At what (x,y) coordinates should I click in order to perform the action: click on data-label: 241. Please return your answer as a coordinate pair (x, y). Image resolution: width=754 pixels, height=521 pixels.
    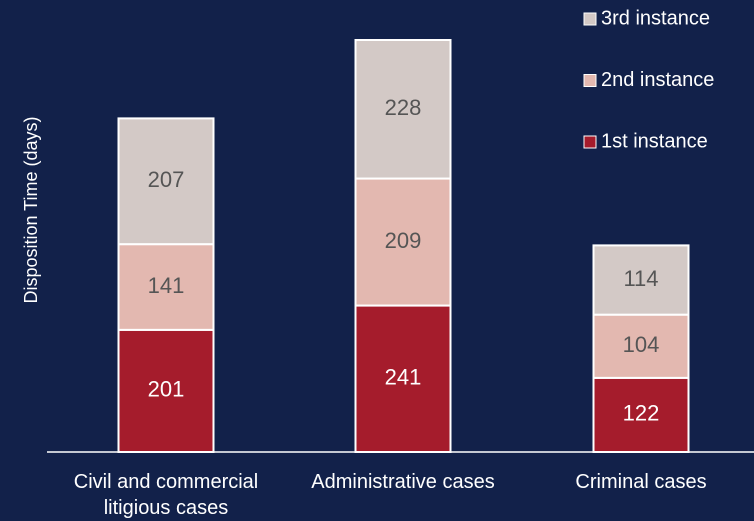
    Looking at the image, I should click on (403, 377).